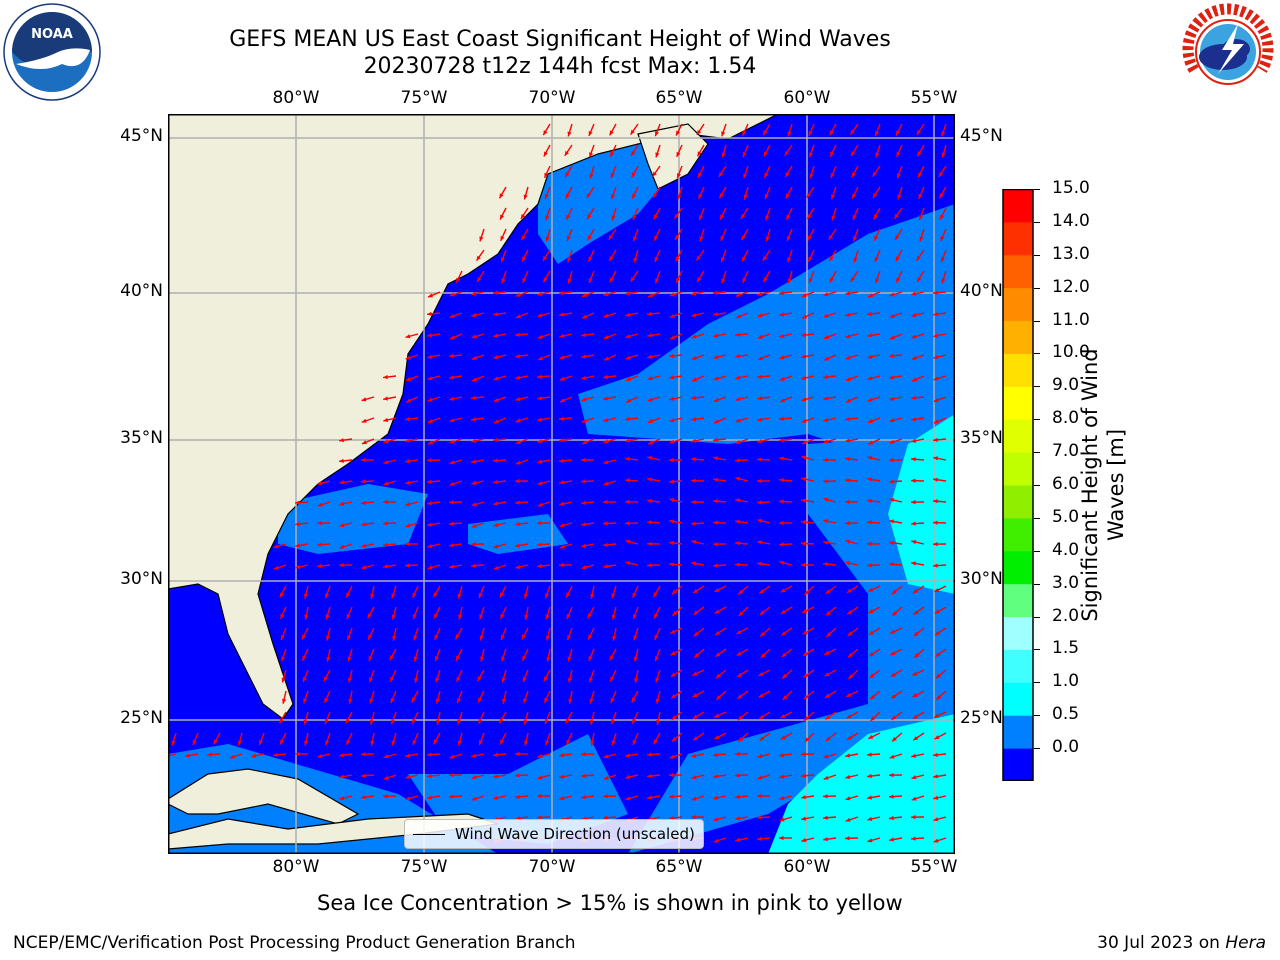 This screenshot has height=960, width=1280. I want to click on colorbar-tick-label: 15.0, so click(1071, 188).